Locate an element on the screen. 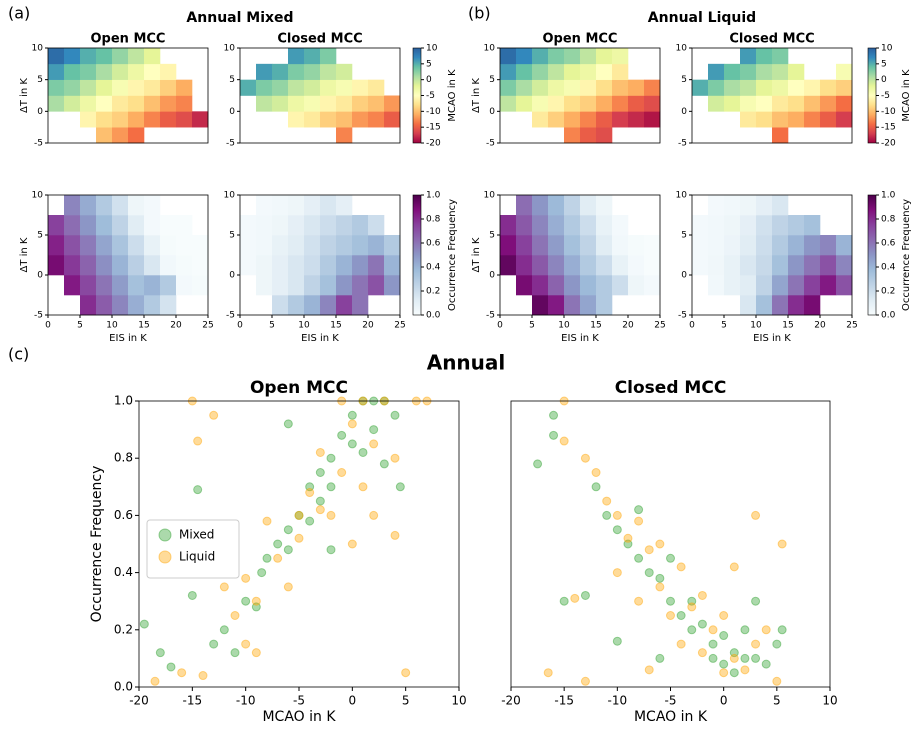 Image resolution: width=915 pixels, height=729 pixels. x-axis-label: MCAO in K is located at coordinates (671, 717).